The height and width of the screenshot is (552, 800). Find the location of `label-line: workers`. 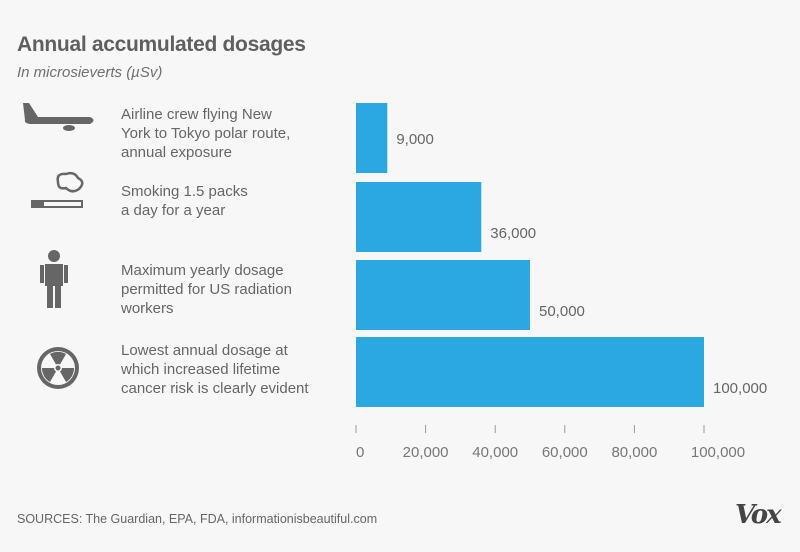

label-line: workers is located at coordinates (147, 308).